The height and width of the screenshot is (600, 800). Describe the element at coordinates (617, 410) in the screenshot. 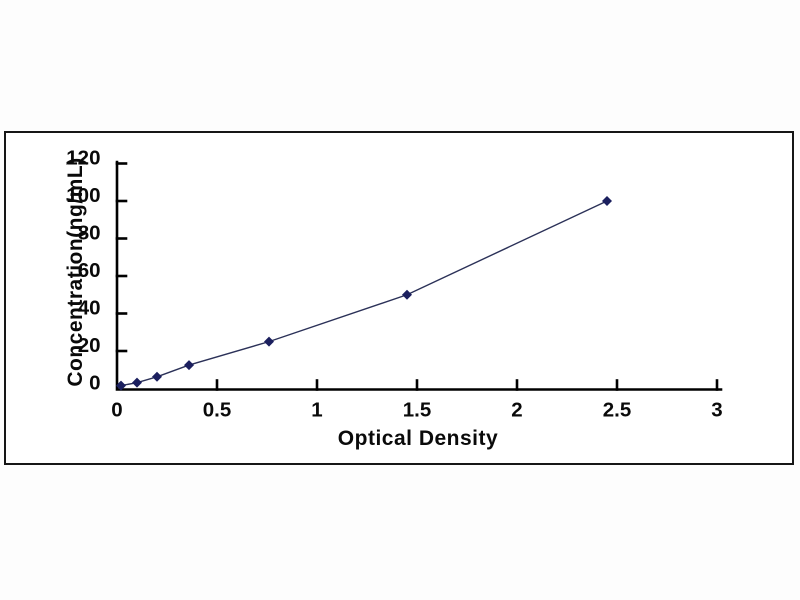

I see `x-tick-label: 2.5` at that location.